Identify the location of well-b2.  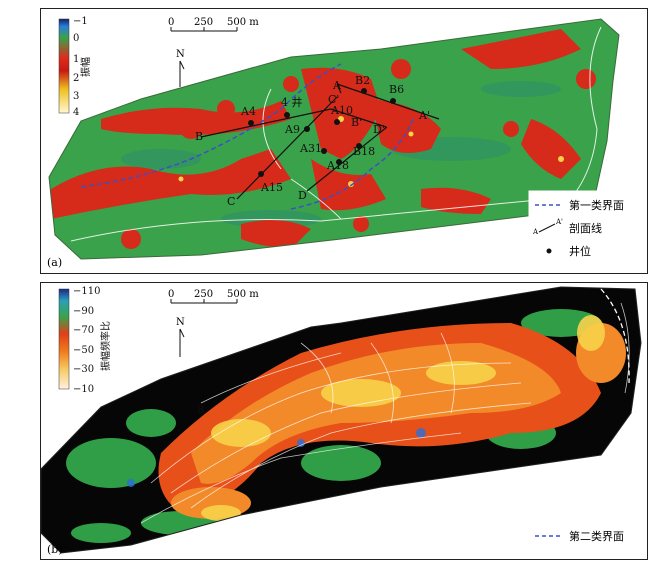
(364, 91).